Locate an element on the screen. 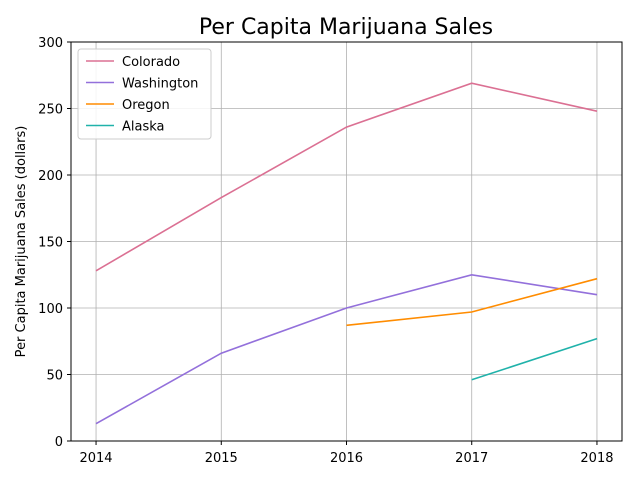 The width and height of the screenshot is (640, 480). x-axis: 2014 2015 2016 2017 2018 is located at coordinates (346, 453).